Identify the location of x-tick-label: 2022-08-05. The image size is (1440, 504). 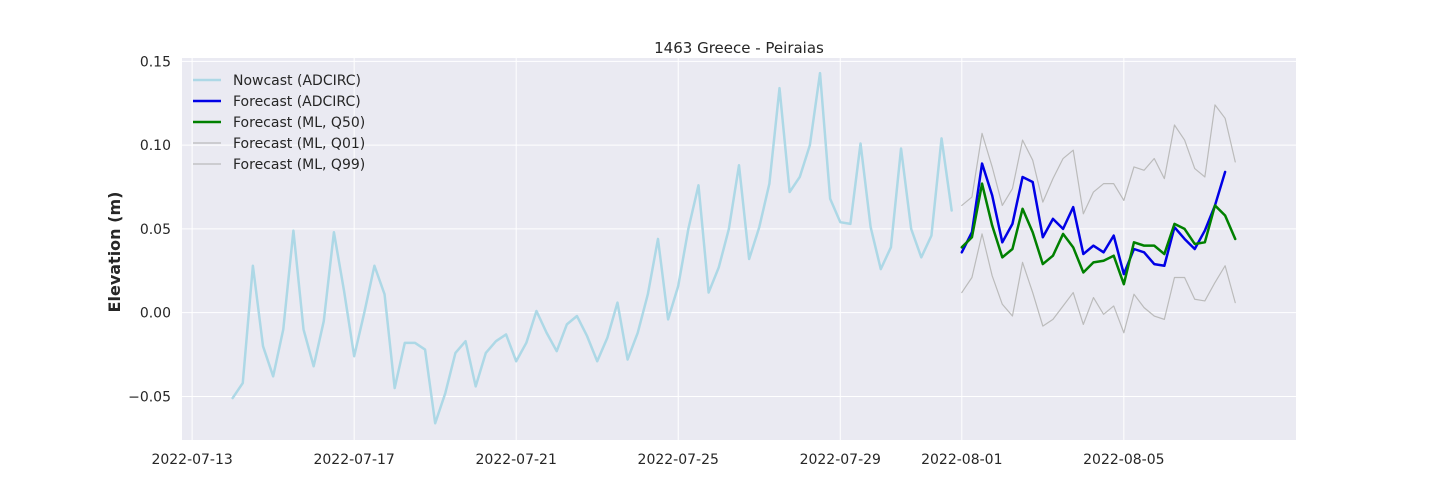
(1123, 460).